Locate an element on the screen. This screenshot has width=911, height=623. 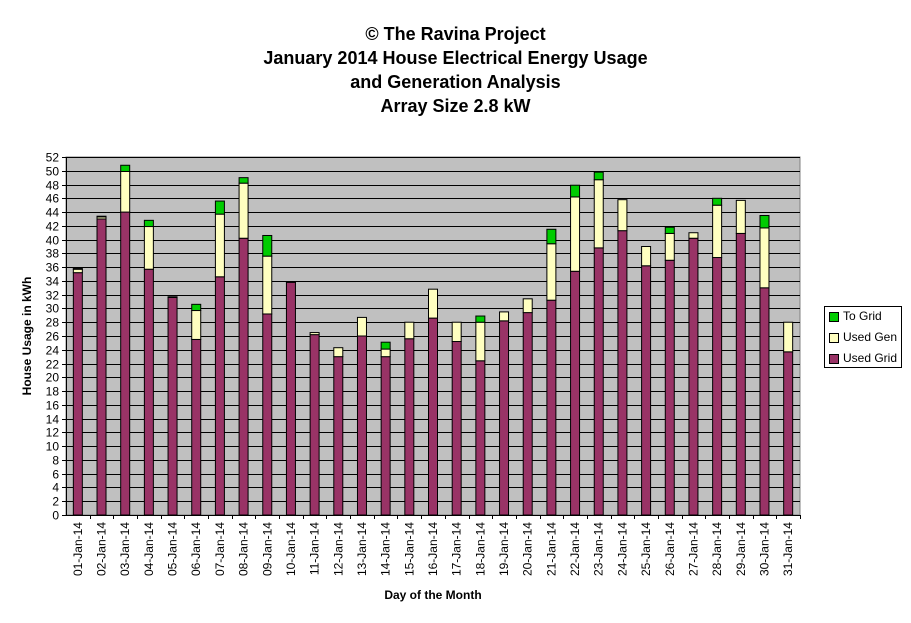
x-tick-label: 25-Jan-14 is located at coordinates (646, 549).